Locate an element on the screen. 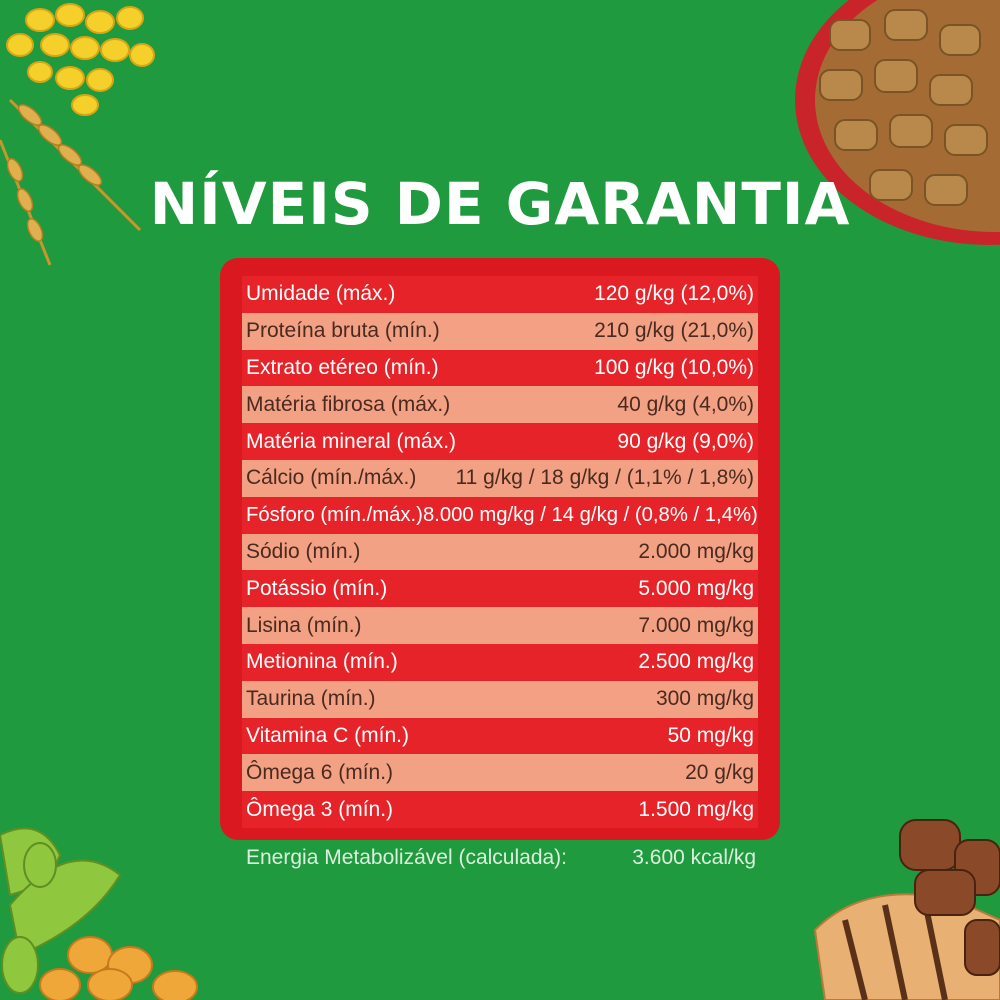 This screenshot has width=1000, height=1000. table-row: Matéria fibrosa (máx.) 40 g/kg (4,0%) is located at coordinates (500, 405).